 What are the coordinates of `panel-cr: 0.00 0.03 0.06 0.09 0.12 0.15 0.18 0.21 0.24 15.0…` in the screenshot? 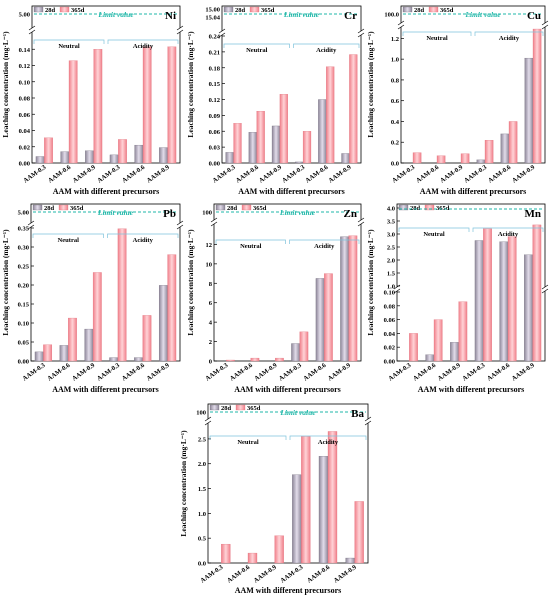 It's located at (275, 99).